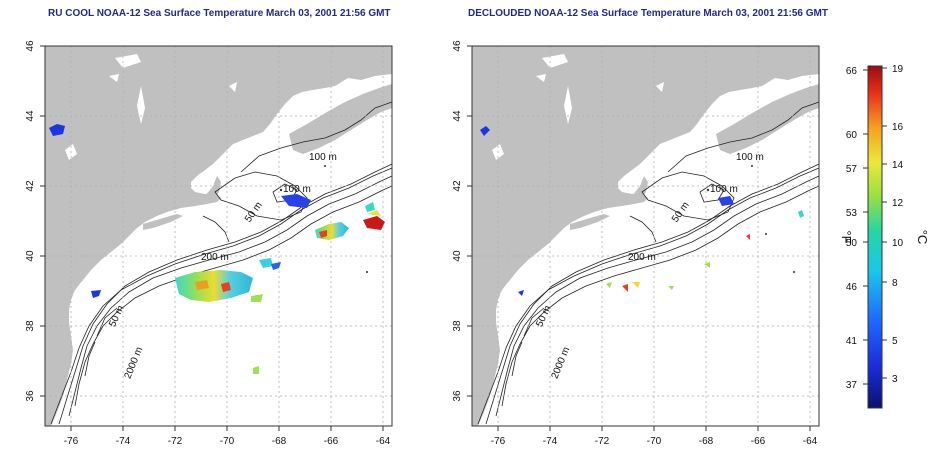 The height and width of the screenshot is (475, 950). Describe the element at coordinates (852, 71) in the screenshot. I see `f-tick-label: 66` at that location.